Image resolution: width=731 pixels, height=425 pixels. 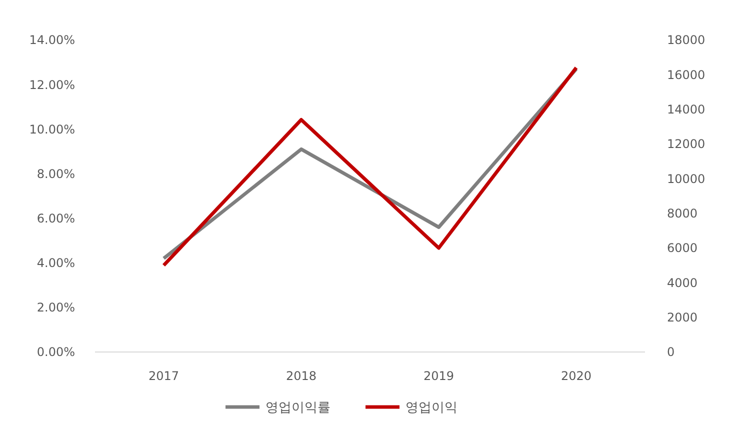 What do you see at coordinates (686, 40) in the screenshot?
I see `y2-tick-label: 18000` at bounding box center [686, 40].